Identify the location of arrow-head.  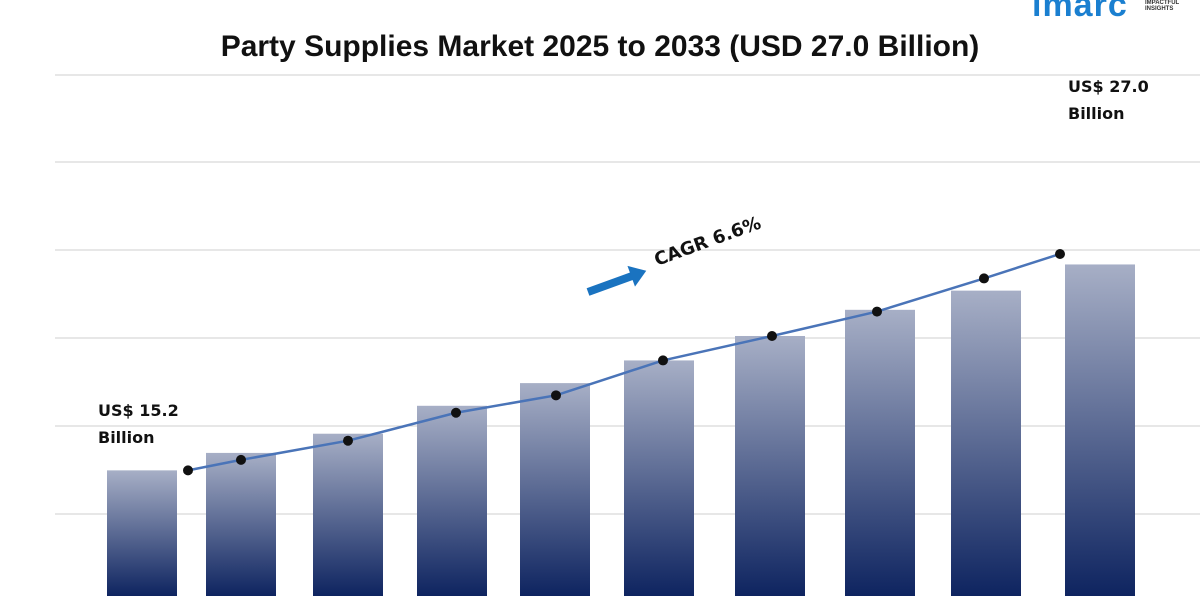
(637, 276).